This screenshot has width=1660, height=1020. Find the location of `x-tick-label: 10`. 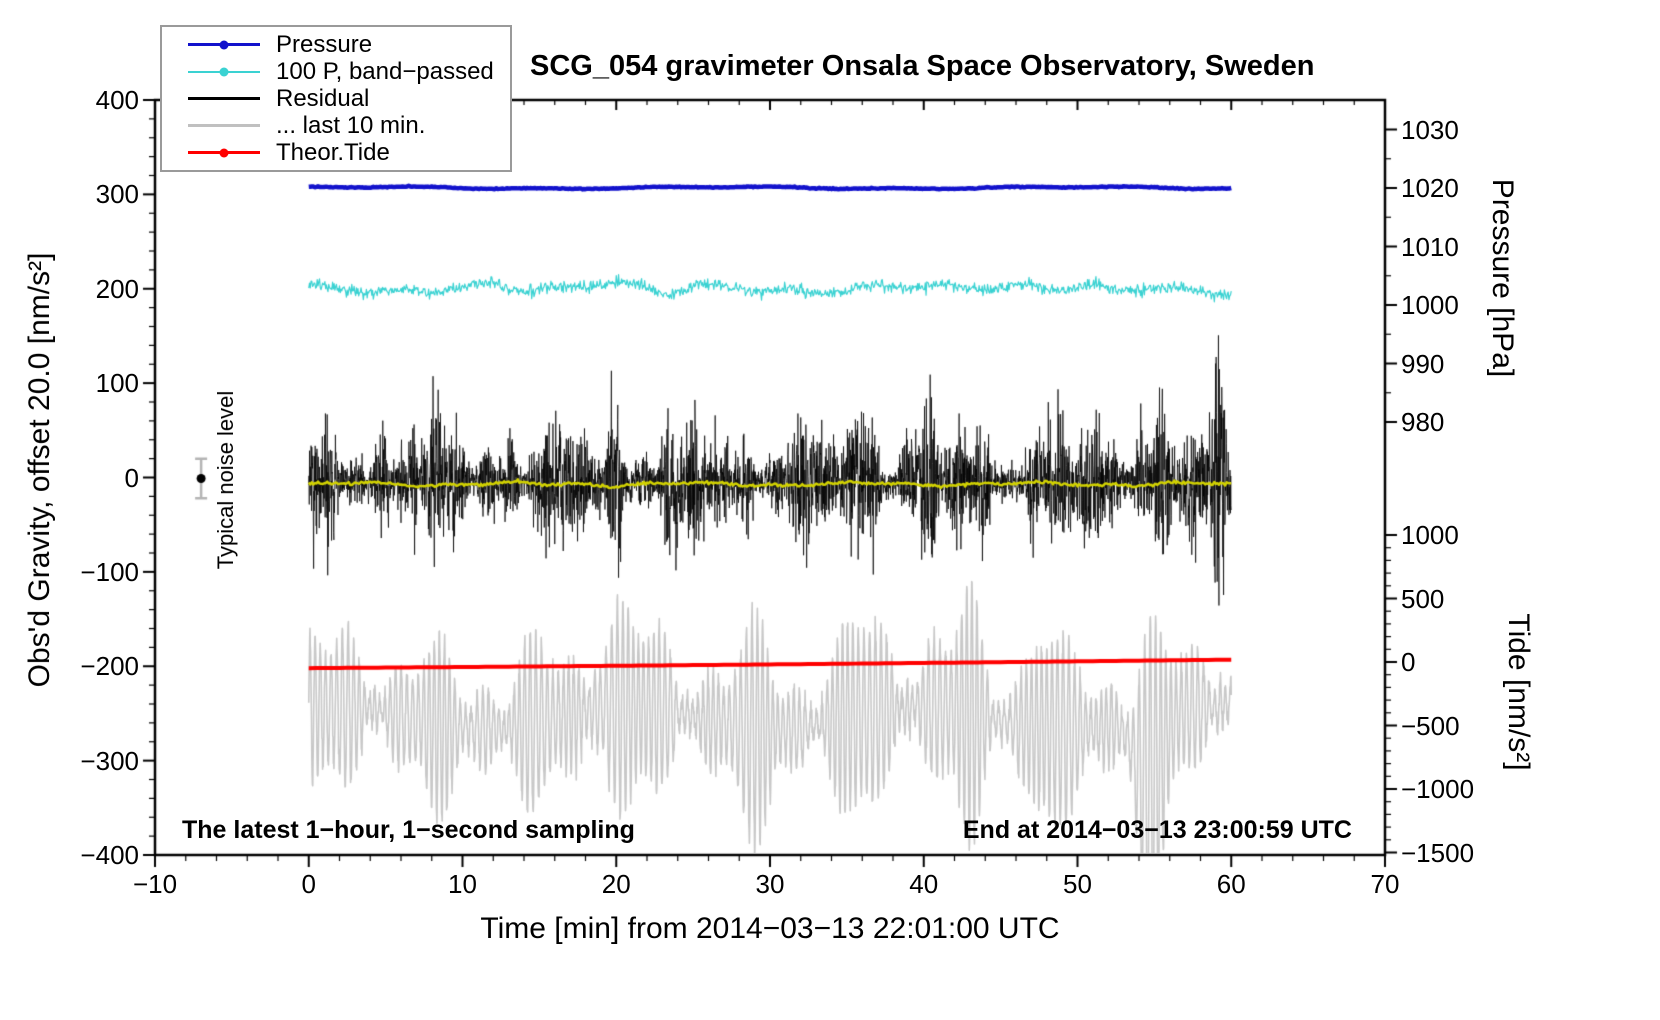

x-tick-label: 10 is located at coordinates (462, 884).